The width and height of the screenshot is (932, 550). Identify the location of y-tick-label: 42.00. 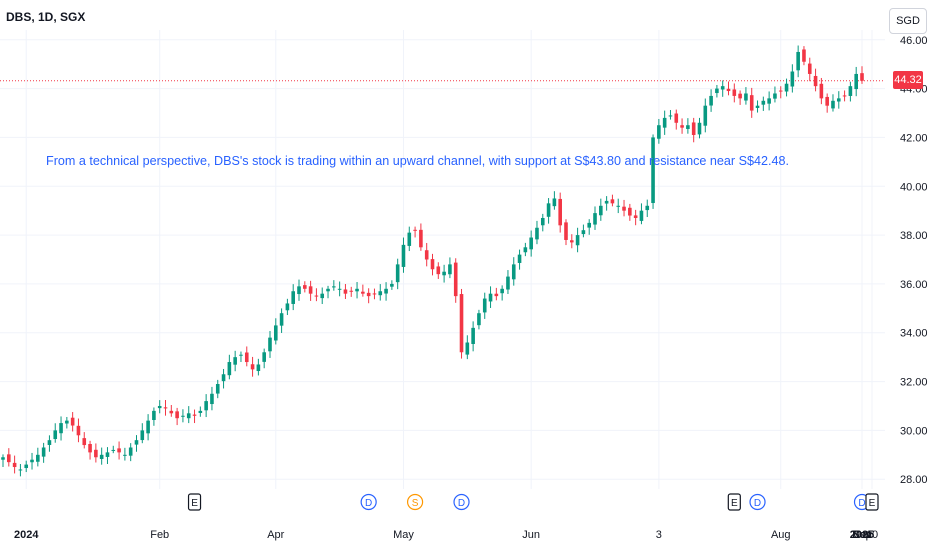
(914, 138).